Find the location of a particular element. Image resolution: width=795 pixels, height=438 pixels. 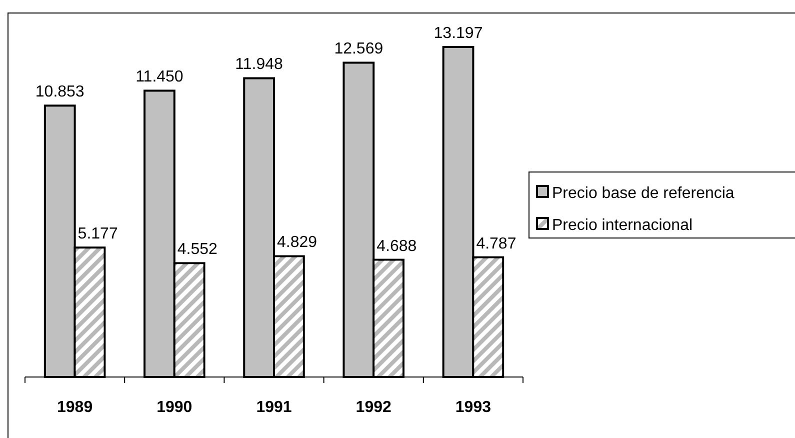

x-tick-label: 1992 is located at coordinates (374, 407).